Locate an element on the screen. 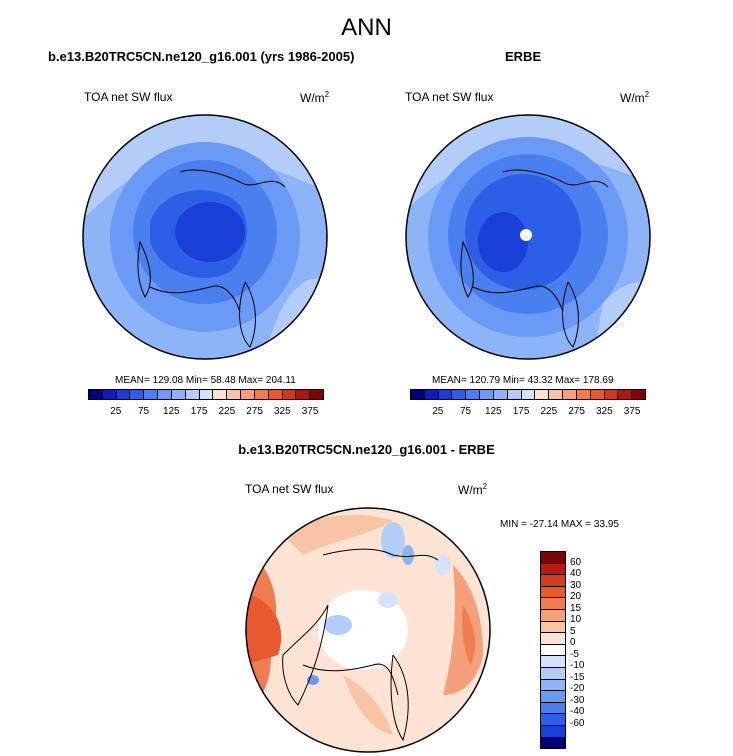 The width and height of the screenshot is (733, 756). panel-2-colorbar-tick-label: 225 is located at coordinates (549, 411).